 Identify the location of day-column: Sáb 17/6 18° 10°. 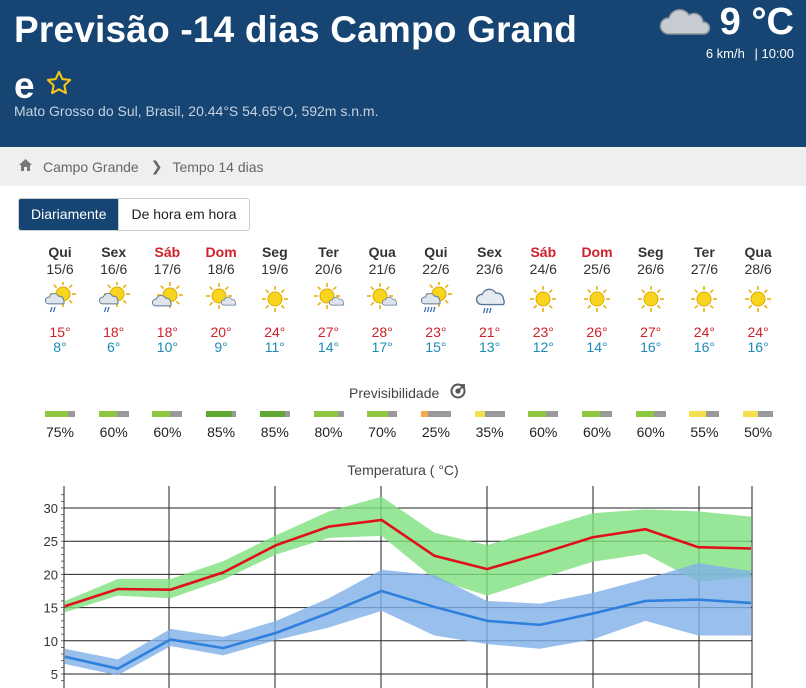
(167, 299).